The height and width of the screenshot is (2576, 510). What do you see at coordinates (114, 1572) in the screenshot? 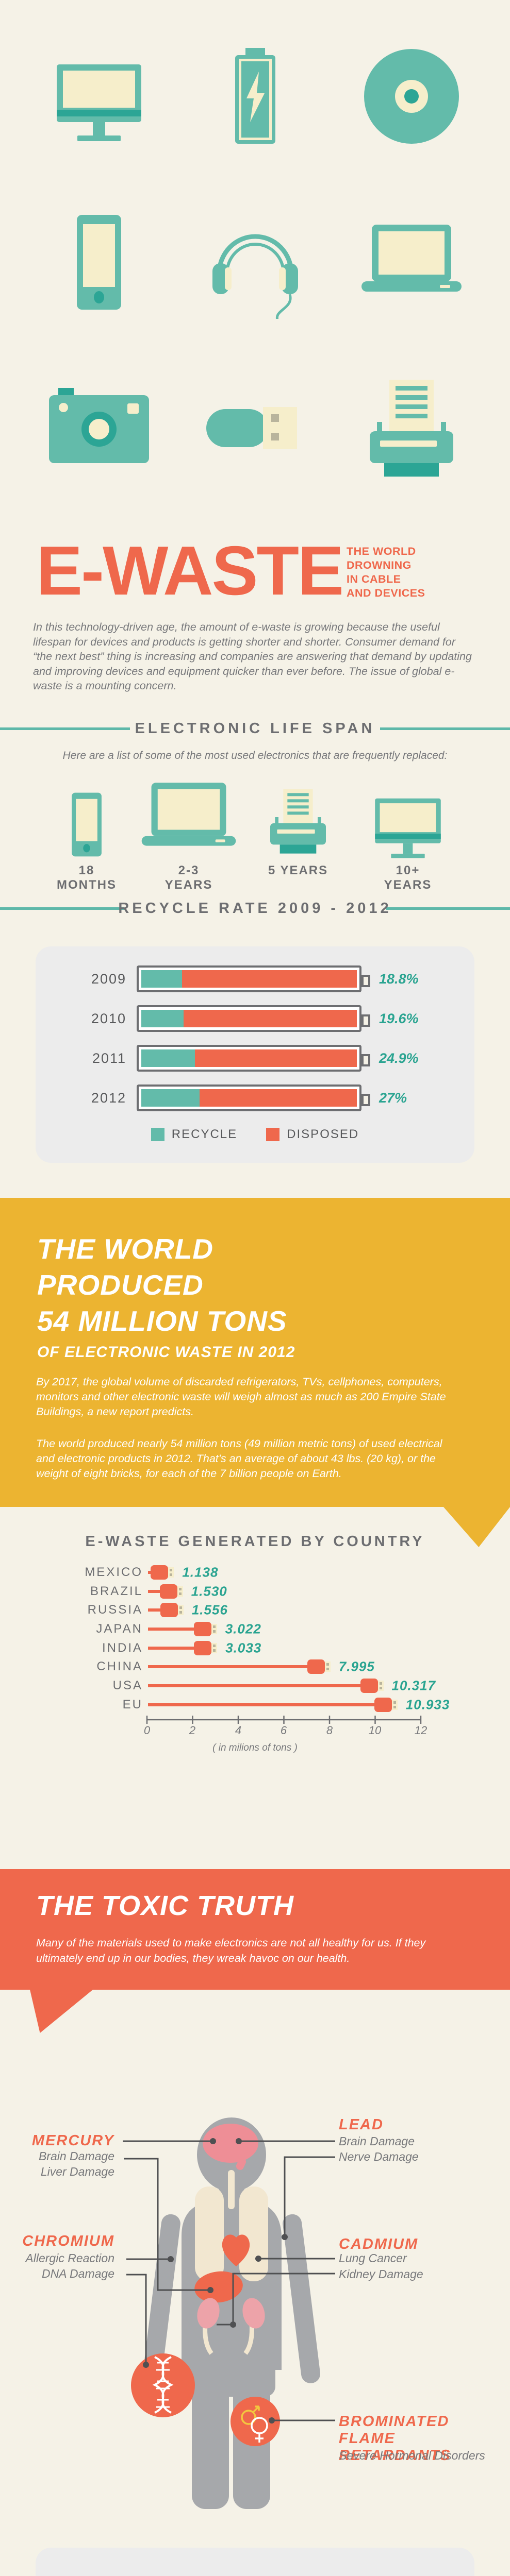
I see `country-label: MEXICO` at bounding box center [114, 1572].